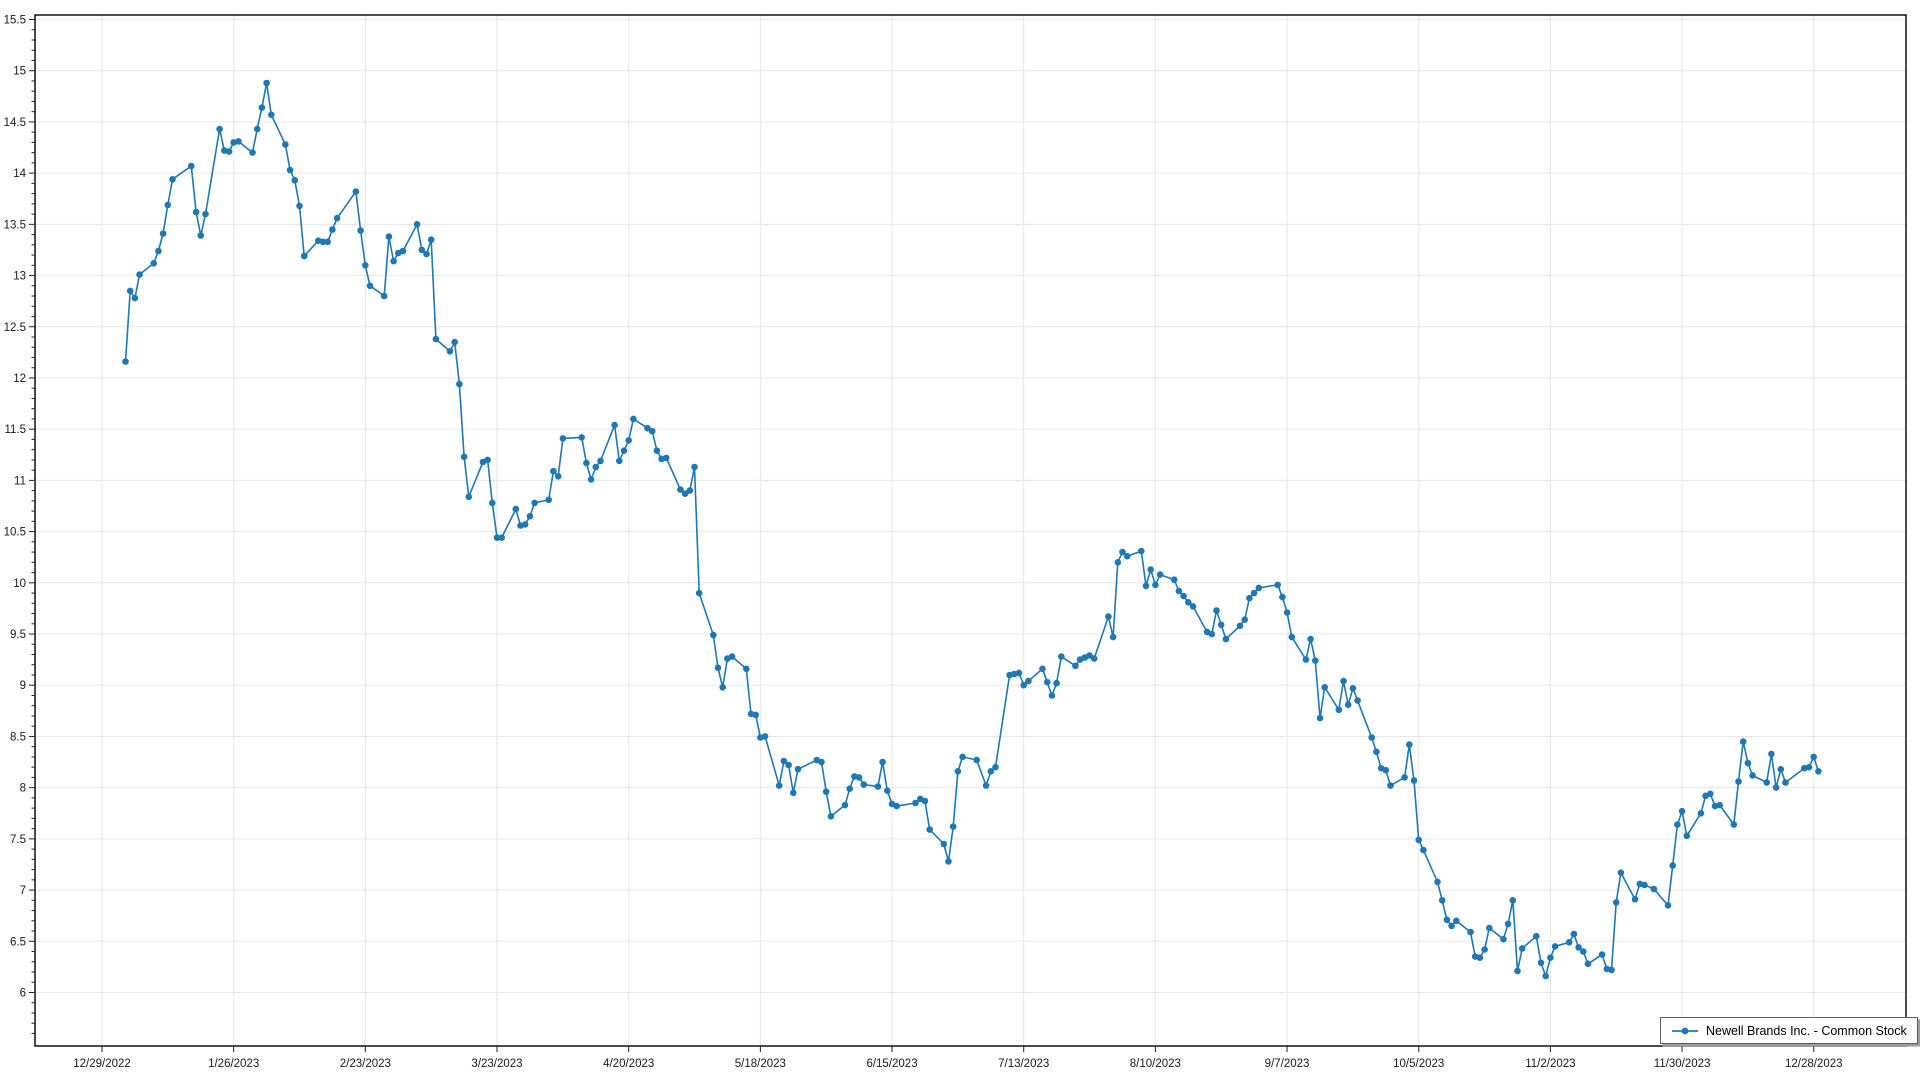  Describe the element at coordinates (32, 526) in the screenshot. I see `y-axis-ticks` at that location.